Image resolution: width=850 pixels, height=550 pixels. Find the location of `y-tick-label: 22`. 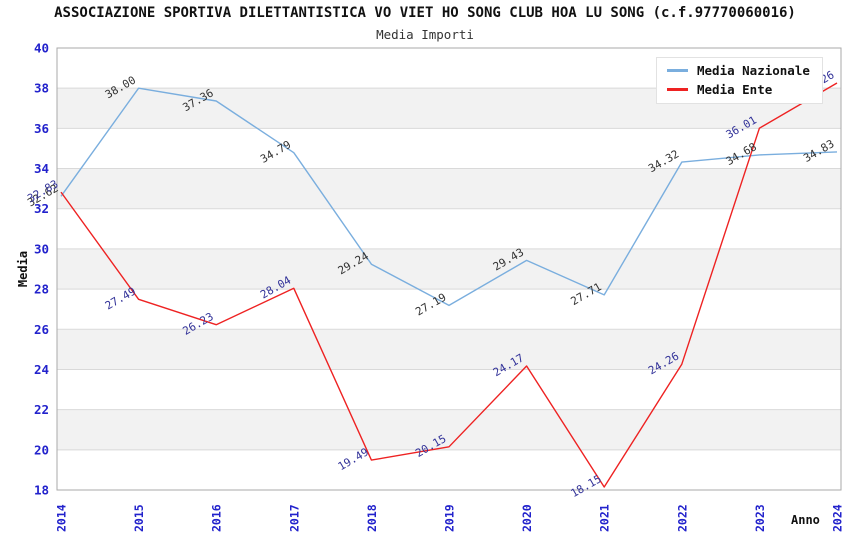

y-tick-label: 22 is located at coordinates (41, 409).